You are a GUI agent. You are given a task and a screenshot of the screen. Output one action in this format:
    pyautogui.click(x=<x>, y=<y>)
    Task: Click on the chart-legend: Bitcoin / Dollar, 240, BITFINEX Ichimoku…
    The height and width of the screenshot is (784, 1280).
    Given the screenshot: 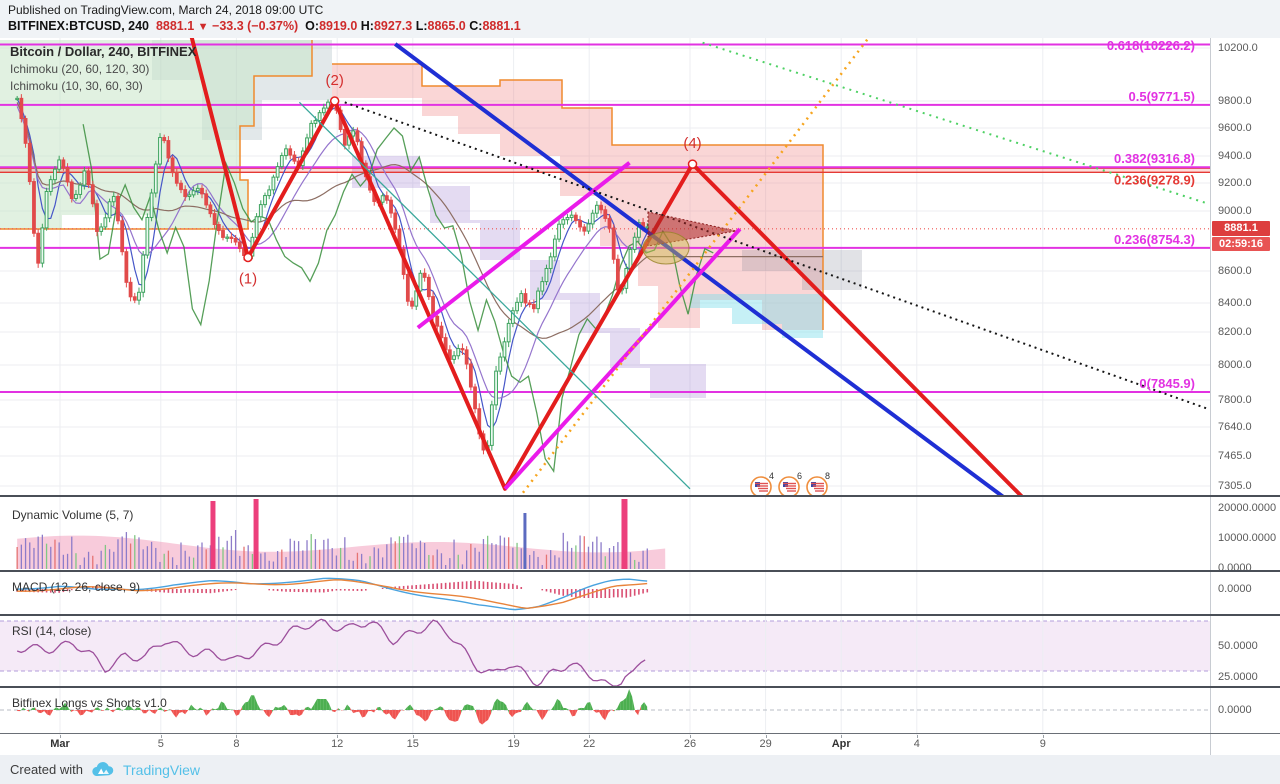 What is the action you would take?
    pyautogui.click(x=103, y=68)
    